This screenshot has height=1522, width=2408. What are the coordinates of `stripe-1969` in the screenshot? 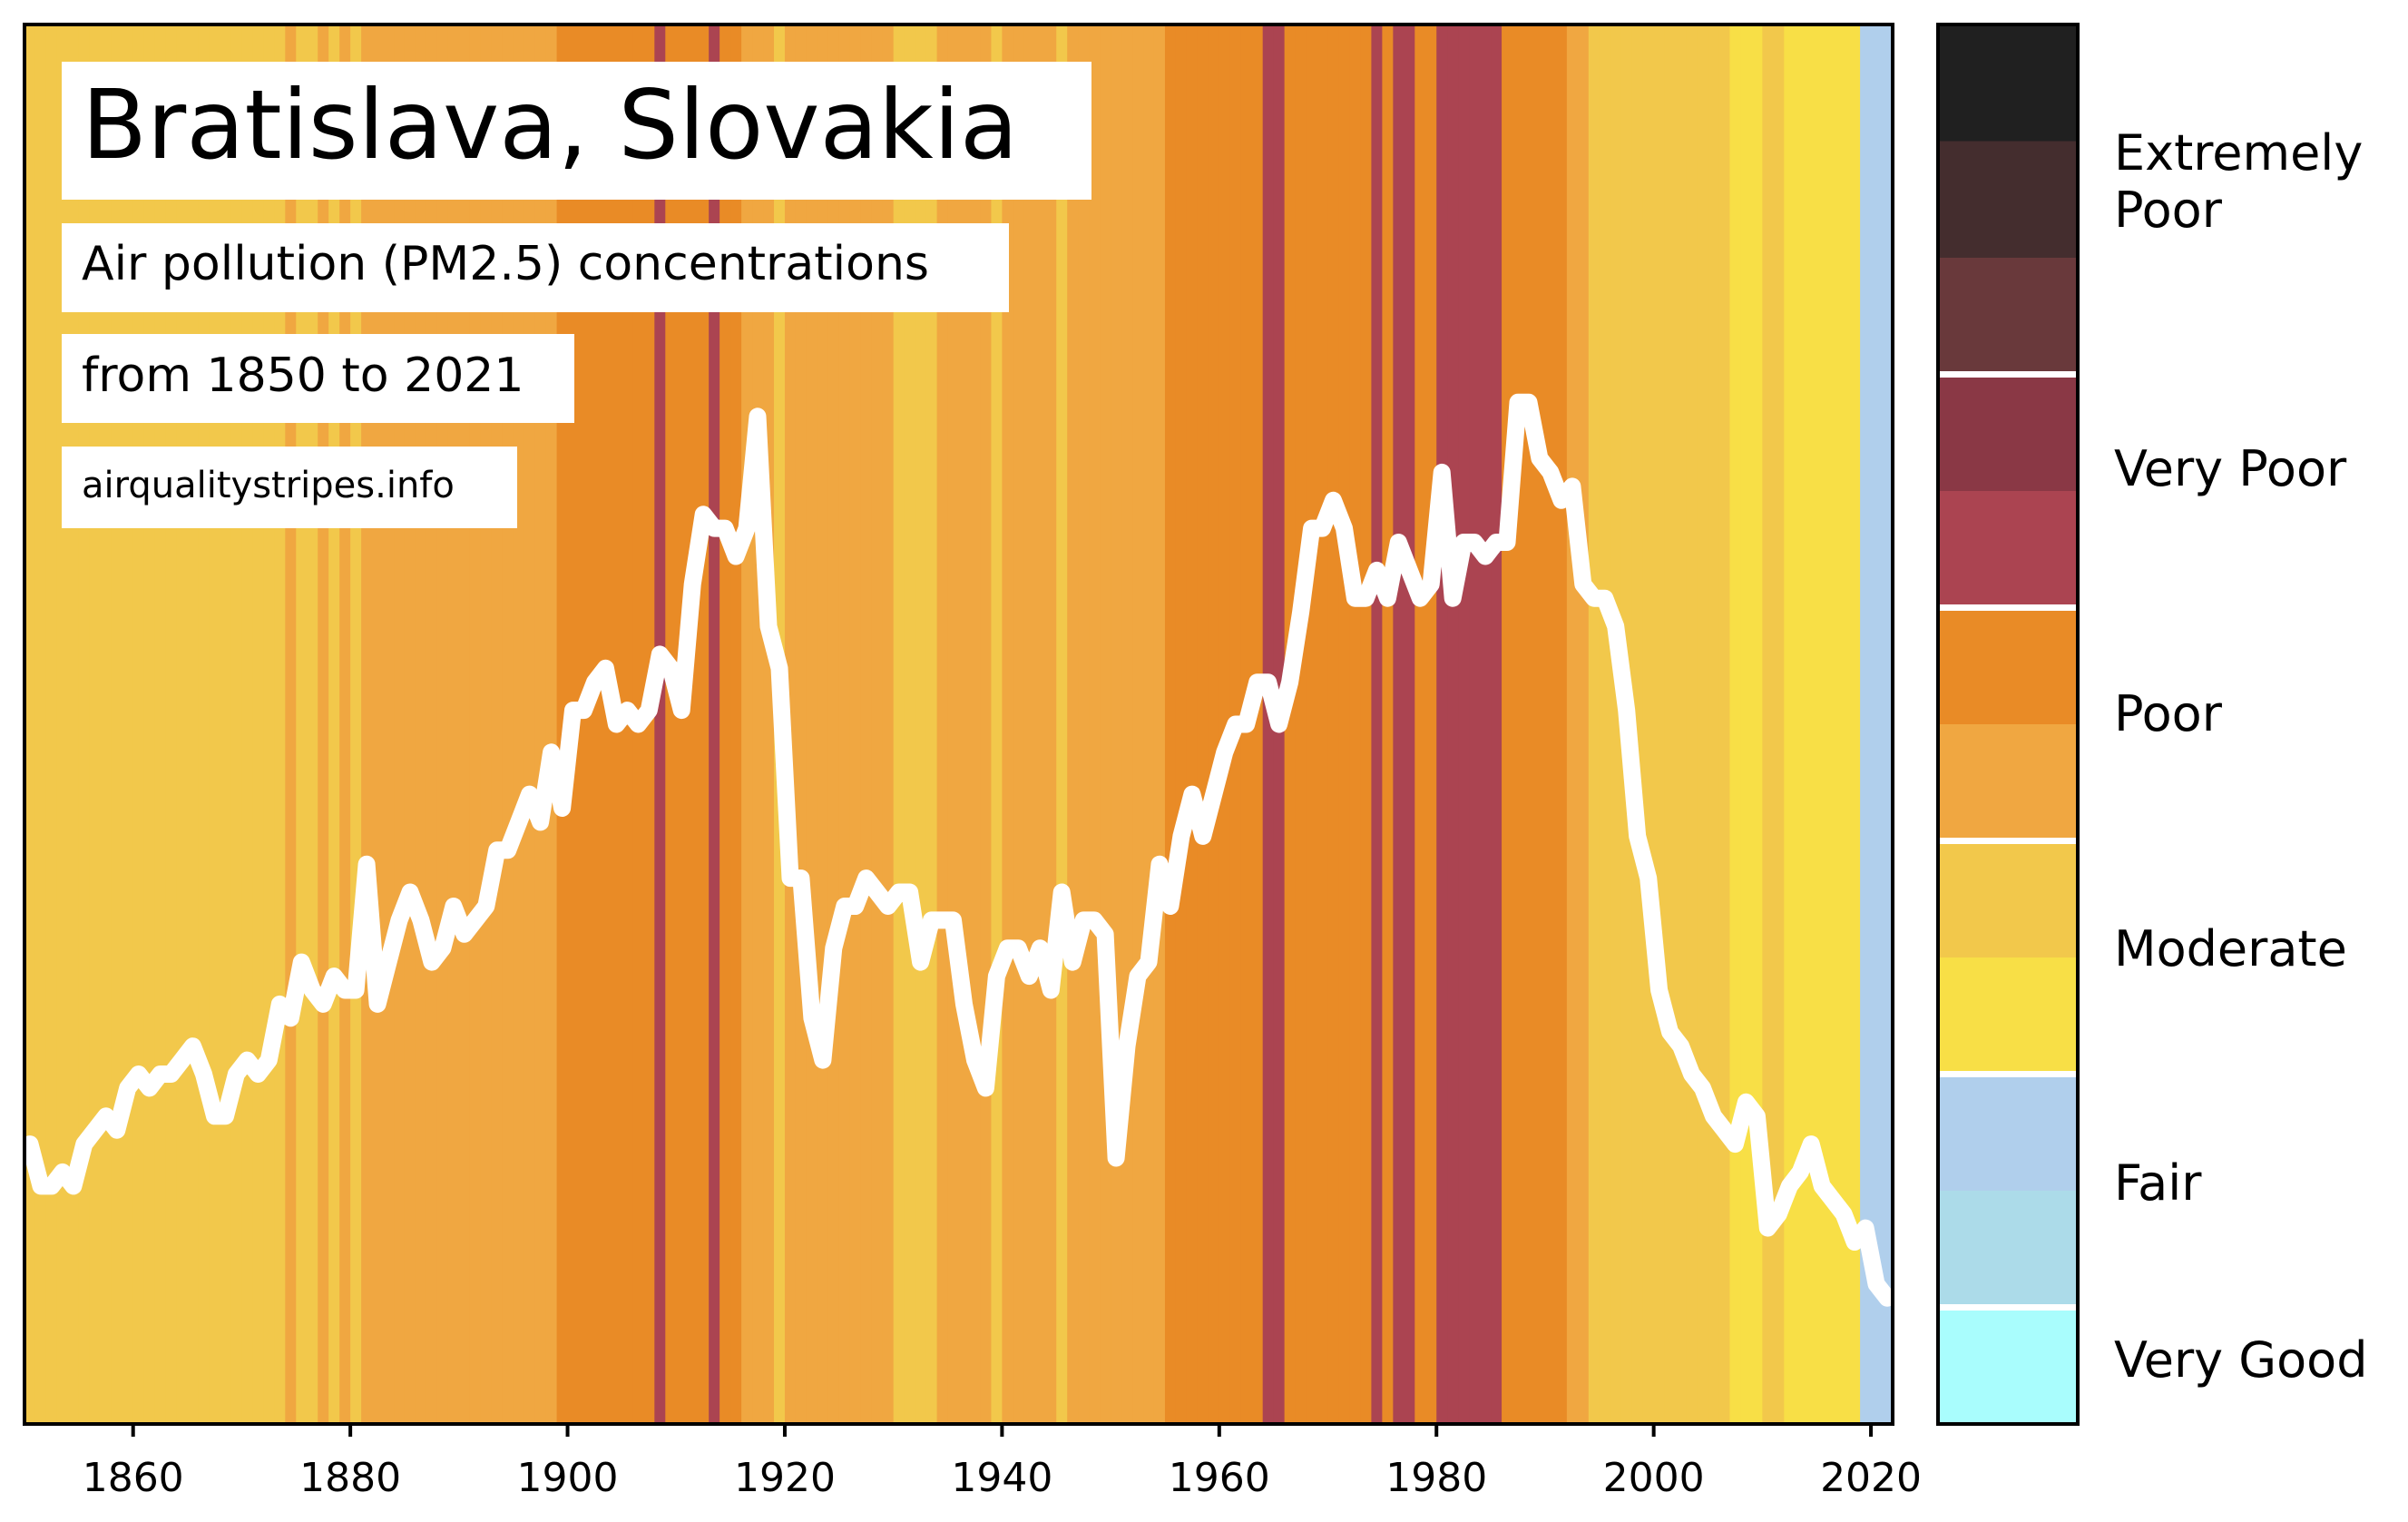 It's located at (1323, 724).